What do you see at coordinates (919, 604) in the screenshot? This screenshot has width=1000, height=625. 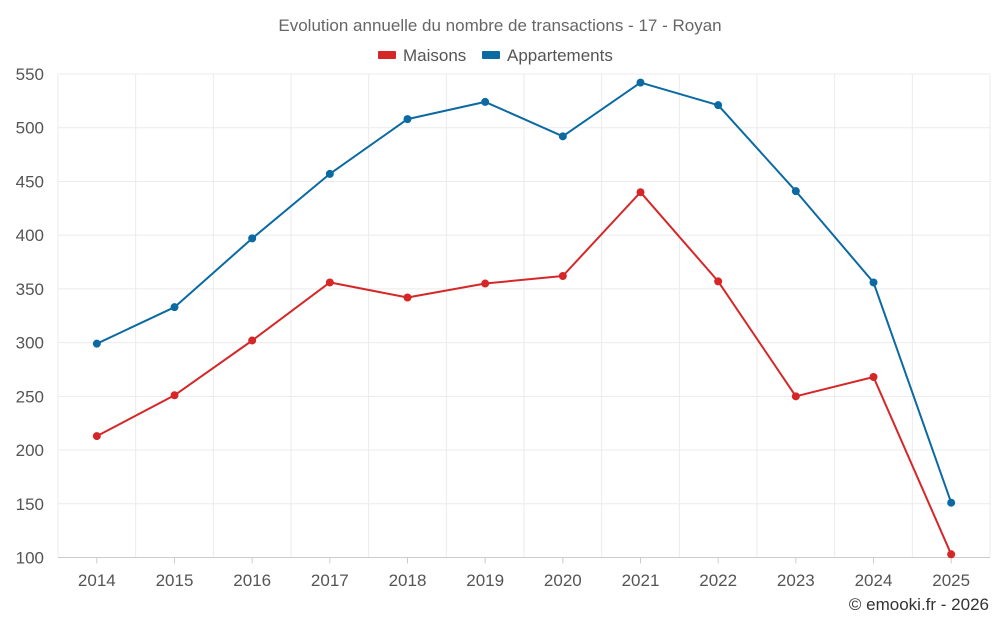 I see `credit-text: © emooki.fr - 2026` at bounding box center [919, 604].